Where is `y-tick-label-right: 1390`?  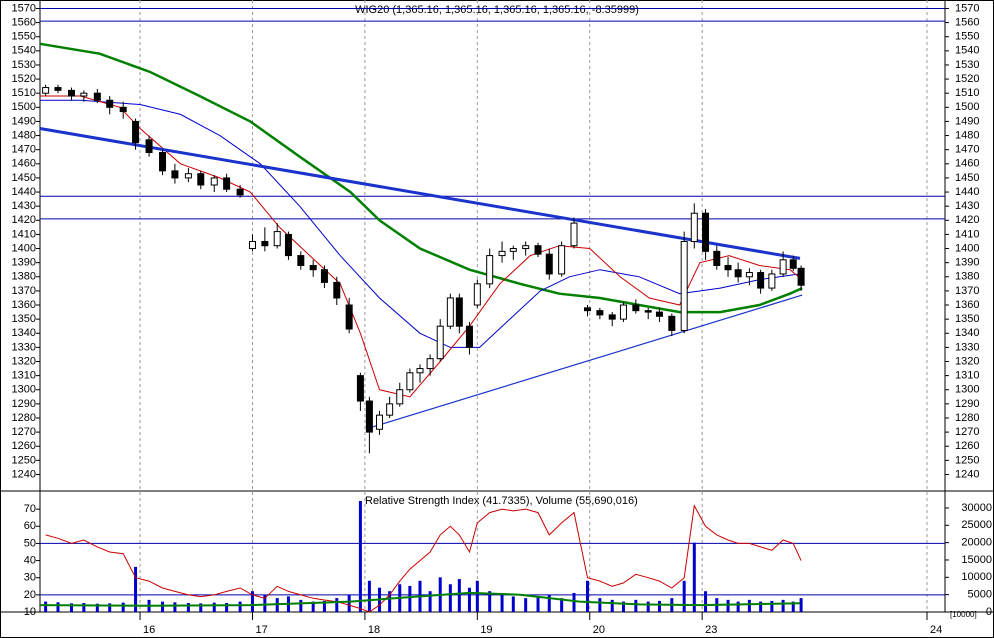
y-tick-label-right: 1390 is located at coordinates (967, 263).